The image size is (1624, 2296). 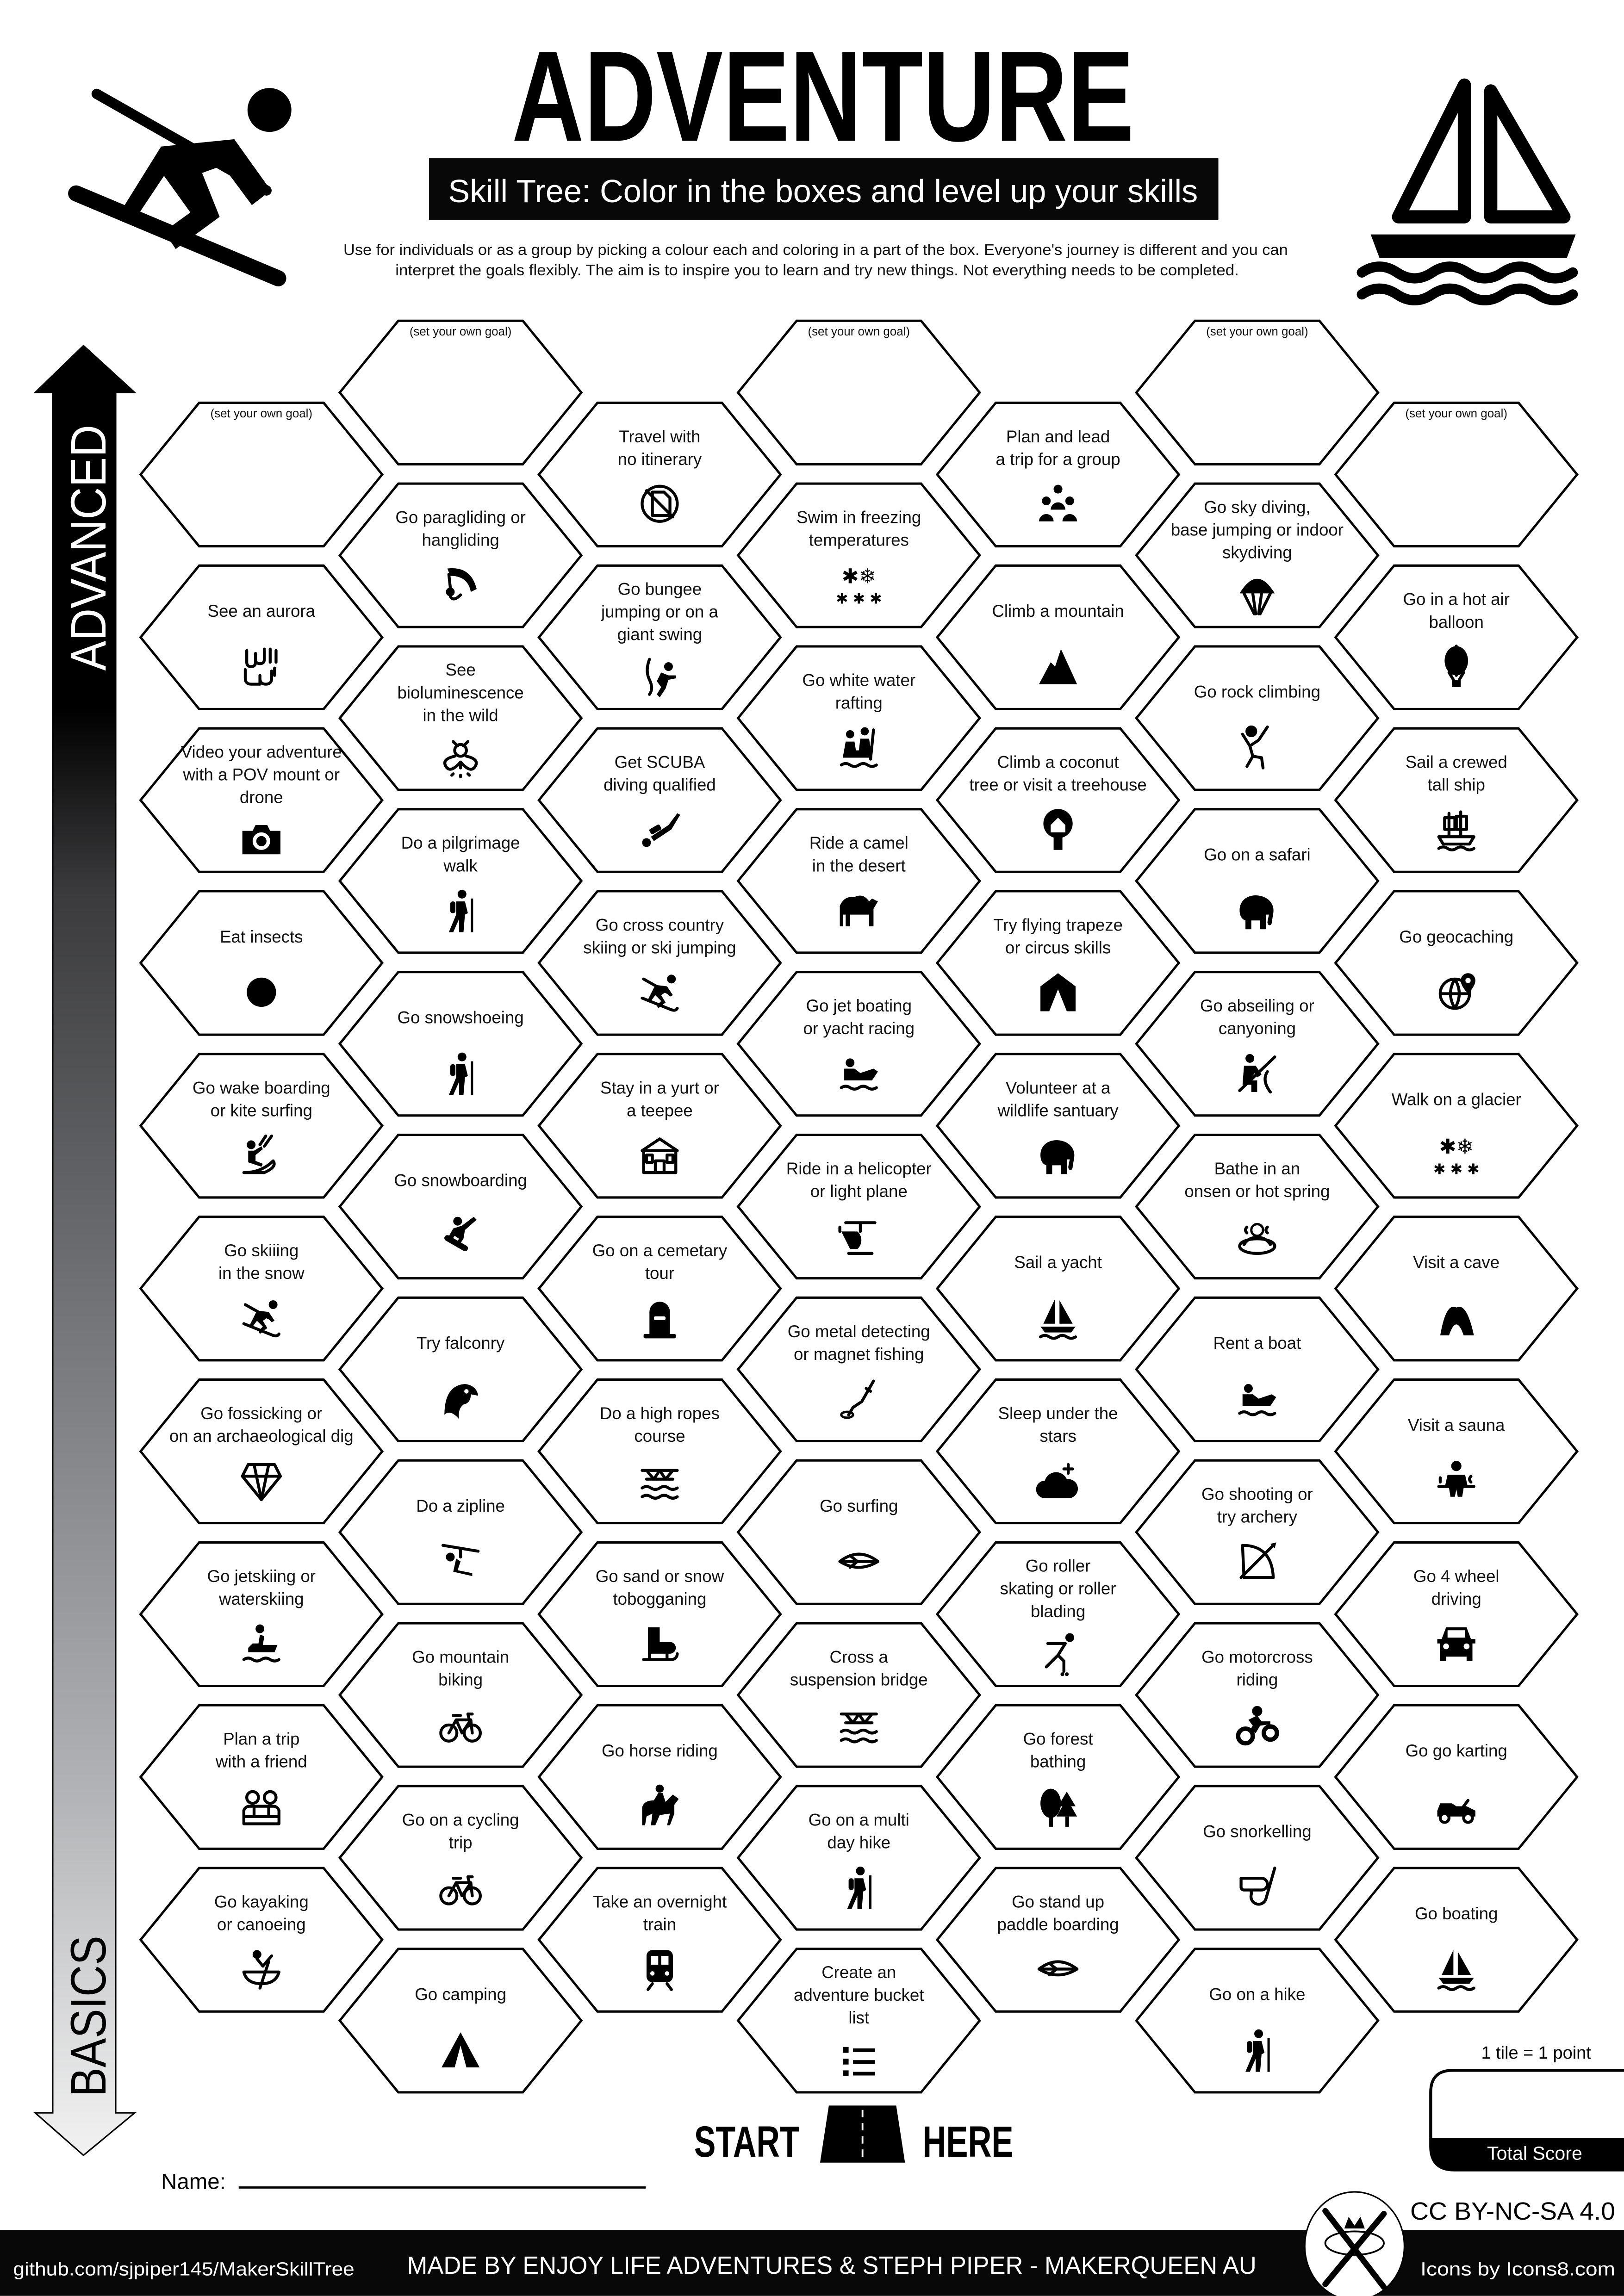 I want to click on skill-hex: Eat insects, so click(x=261, y=963).